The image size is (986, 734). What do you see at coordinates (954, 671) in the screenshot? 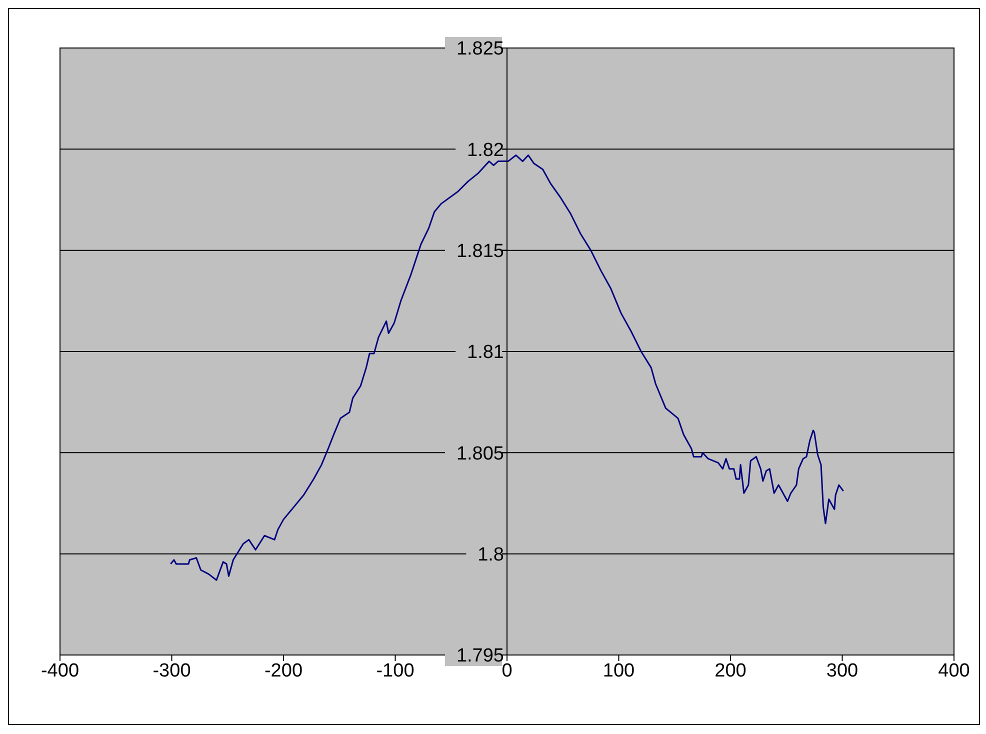
I see `x-tick-label: 400` at bounding box center [954, 671].